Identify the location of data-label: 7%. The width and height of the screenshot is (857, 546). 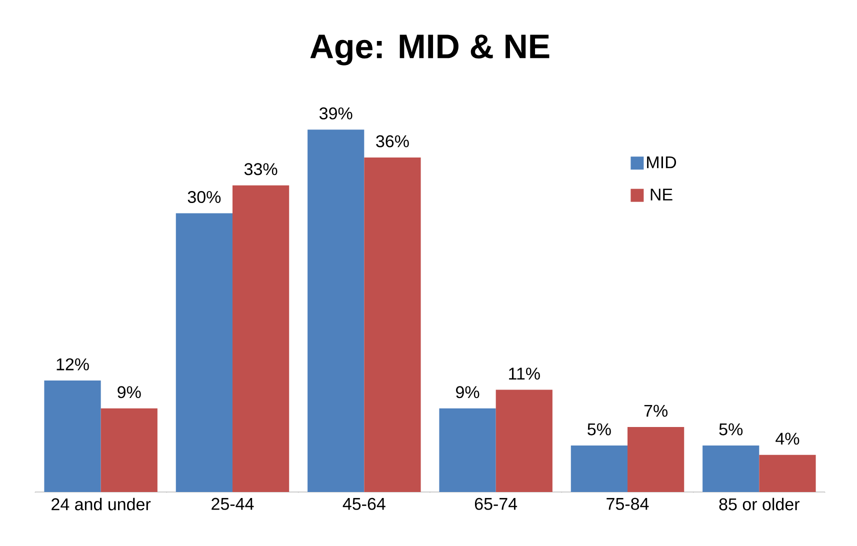
(656, 410).